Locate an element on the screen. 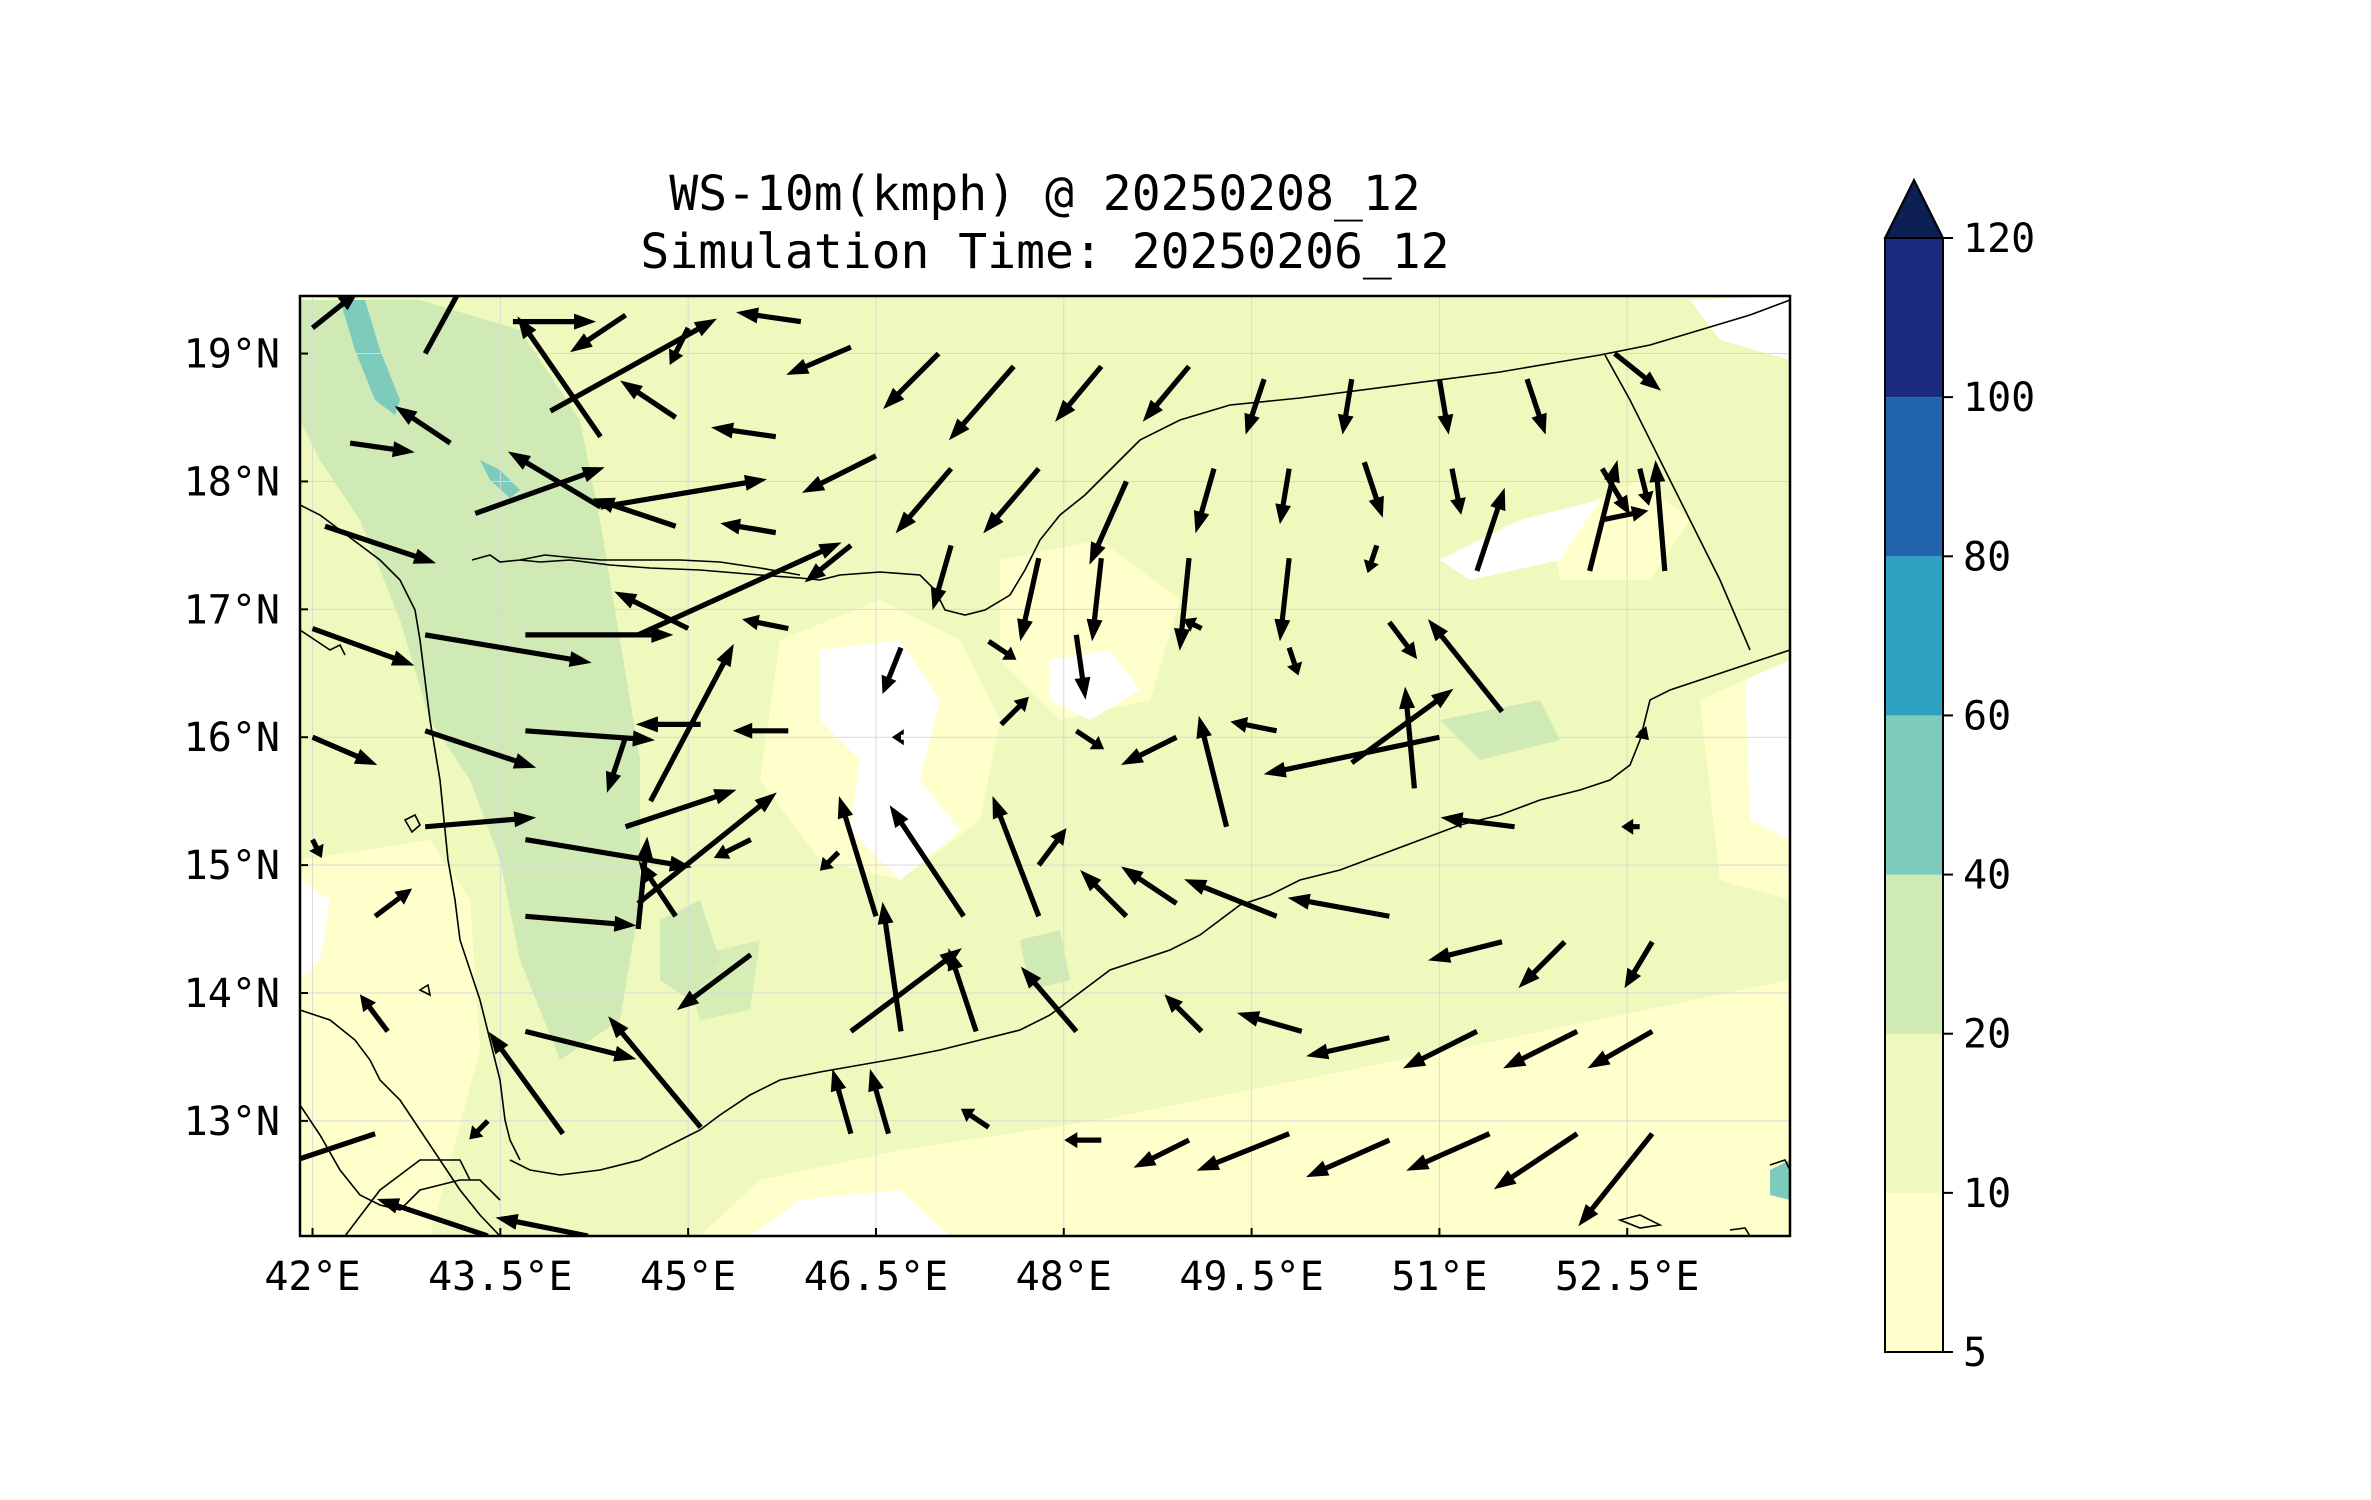 This screenshot has width=2371, height=1500. colorbar-frame is located at coordinates (1914, 795).